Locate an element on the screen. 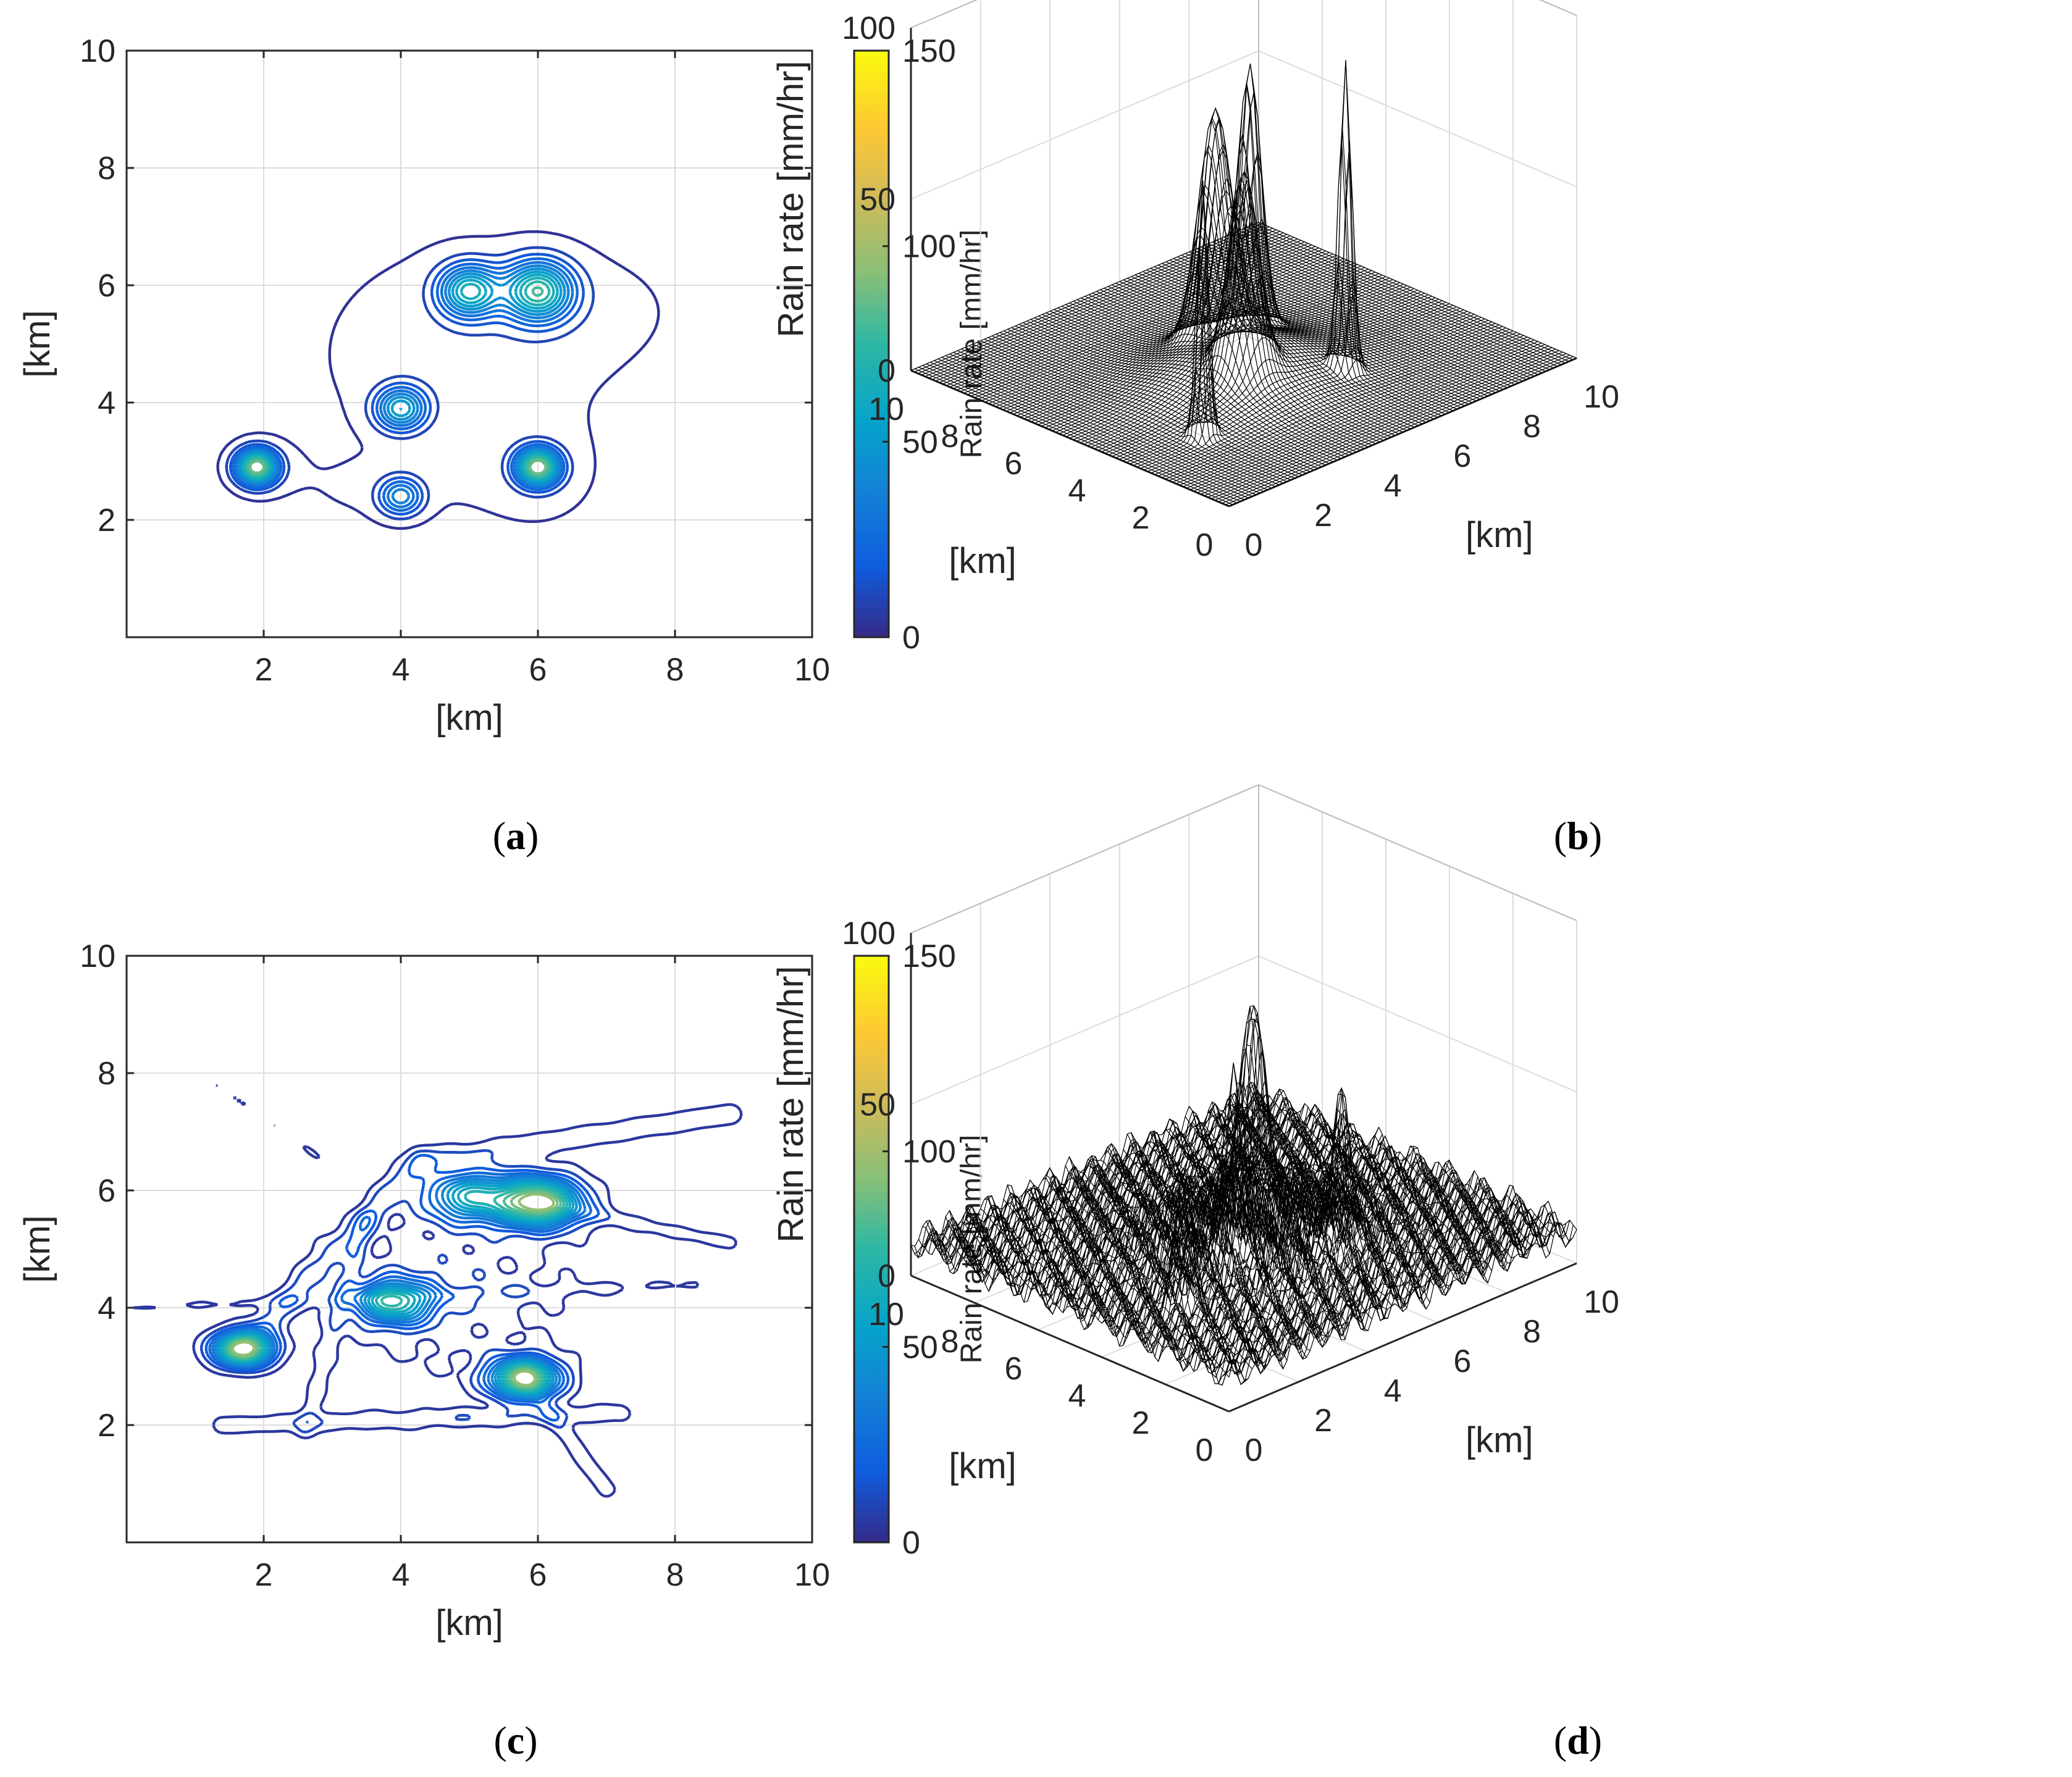 This screenshot has height=1777, width=2072. y-tick-label: 6 is located at coordinates (106, 286).